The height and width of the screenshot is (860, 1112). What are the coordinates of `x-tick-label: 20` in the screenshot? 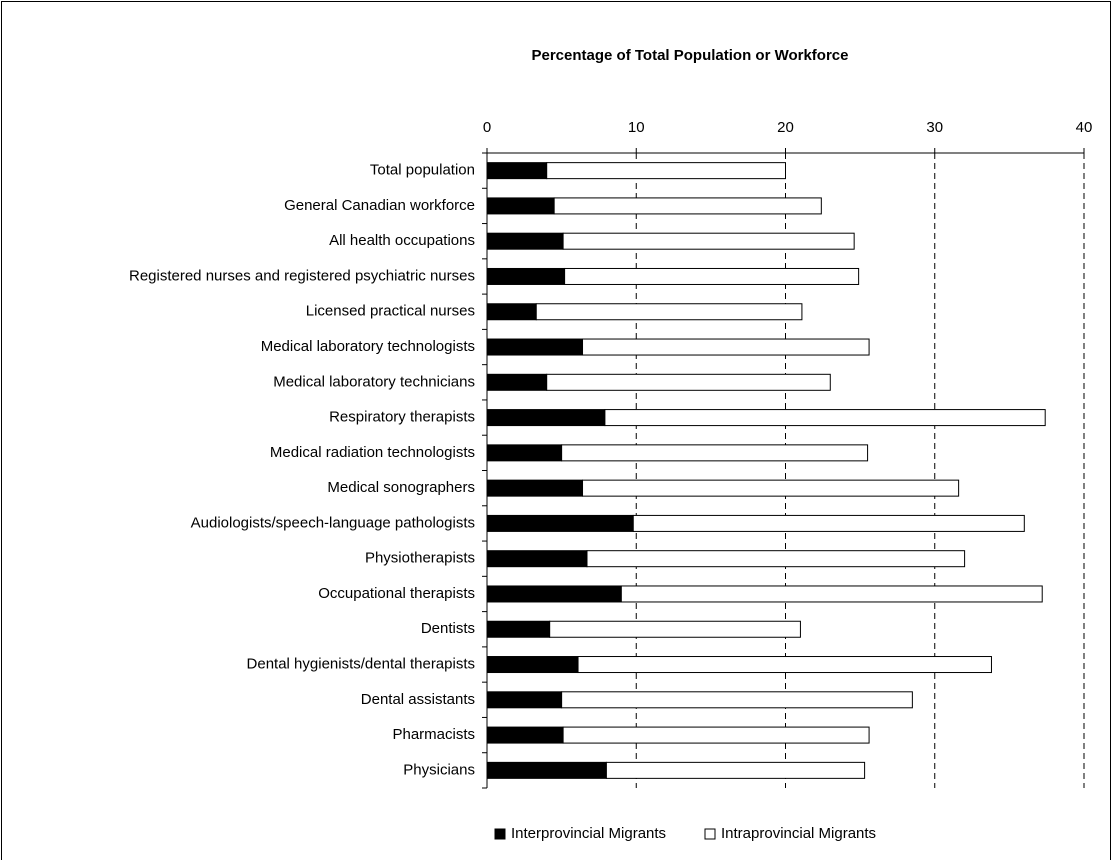 It's located at (785, 127).